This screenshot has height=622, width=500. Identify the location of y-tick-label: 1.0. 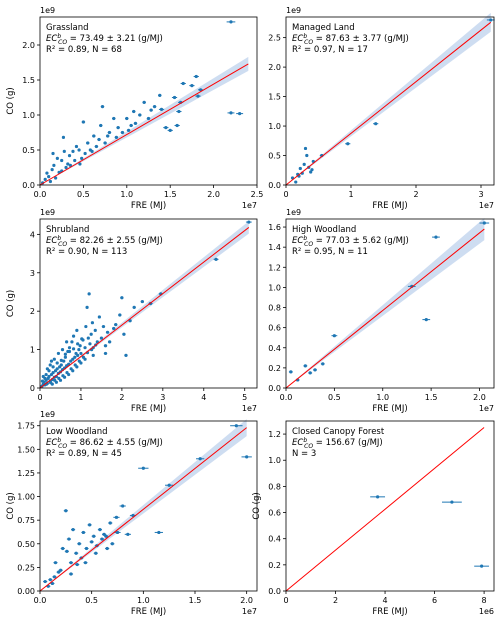
(274, 460).